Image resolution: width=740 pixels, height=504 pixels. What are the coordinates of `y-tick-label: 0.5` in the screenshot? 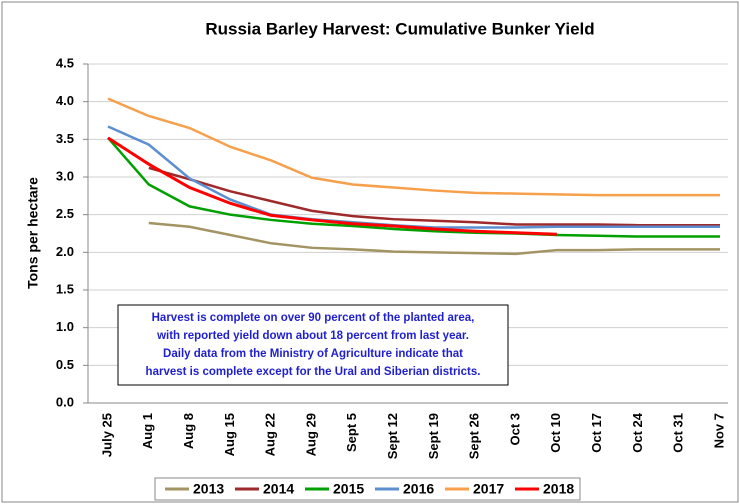 It's located at (65, 364).